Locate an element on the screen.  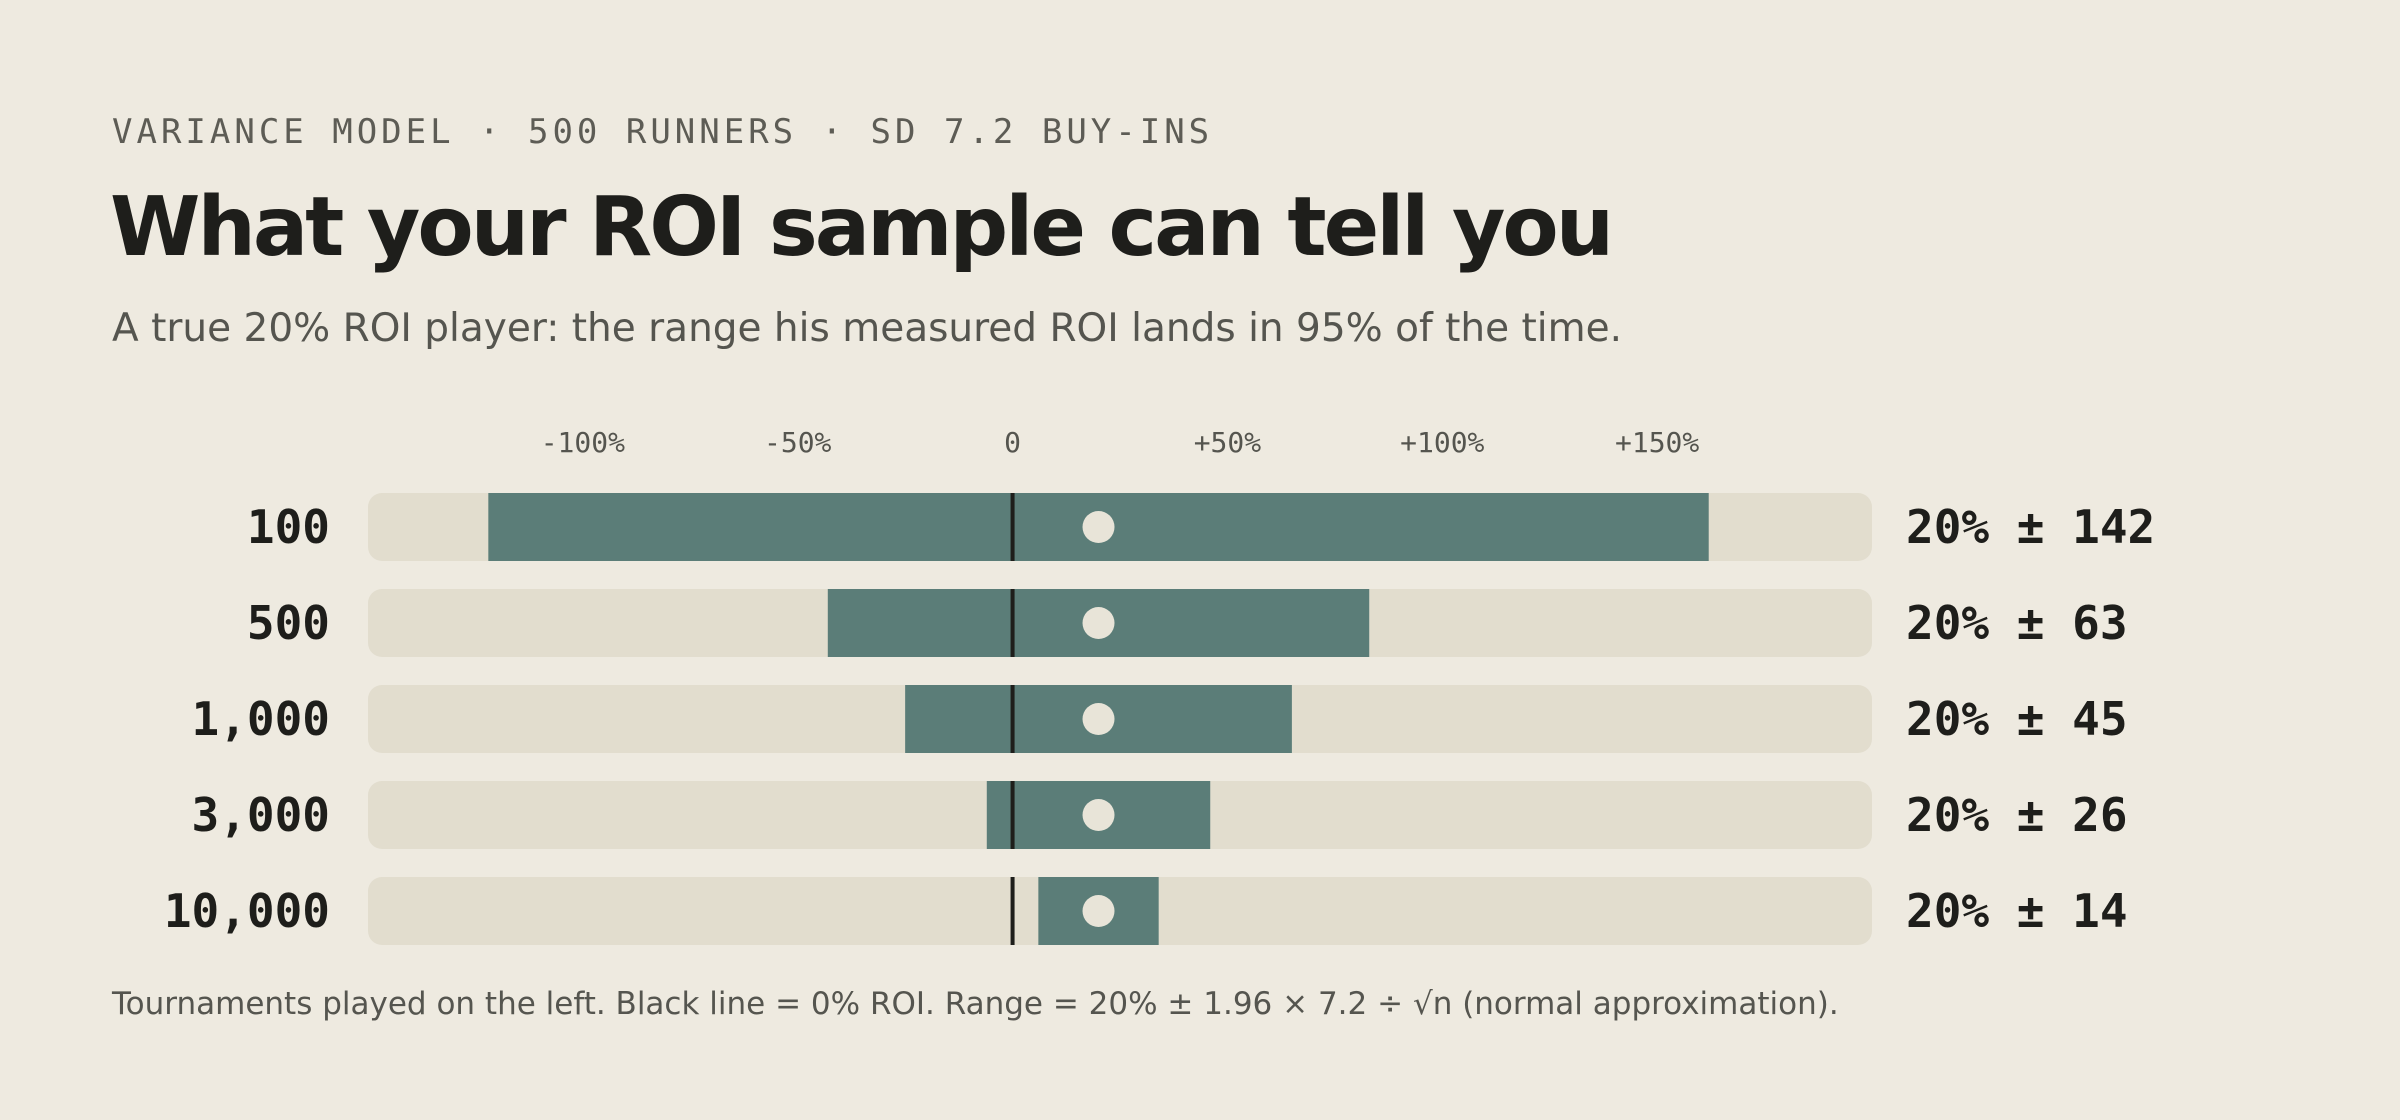
ci-value-label: 20% ± 63 is located at coordinates (2017, 623).